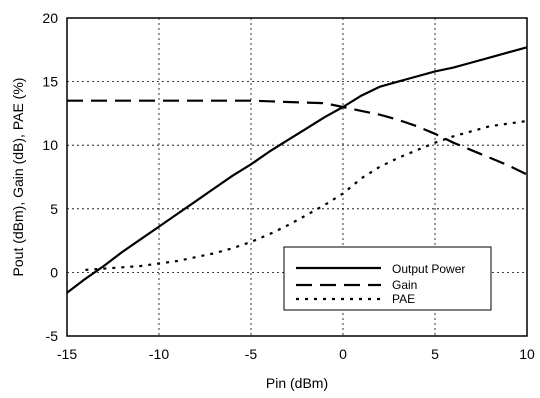 The height and width of the screenshot is (398, 540). Describe the element at coordinates (435, 354) in the screenshot. I see `x-tick-label: 5` at that location.